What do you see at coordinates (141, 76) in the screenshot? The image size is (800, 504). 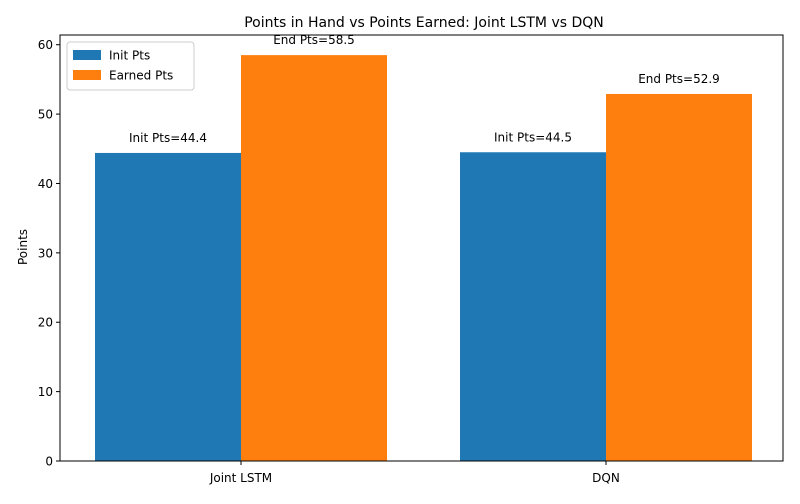 I see `legend-label: Earned Pts` at bounding box center [141, 76].